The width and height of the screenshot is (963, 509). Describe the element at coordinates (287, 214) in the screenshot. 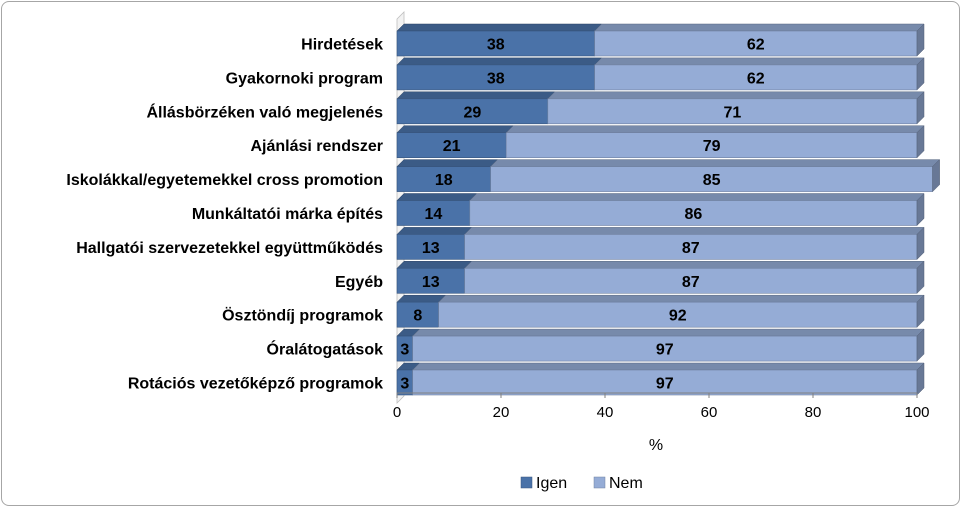

I see `category-label: Munkáltatói márka építés` at that location.